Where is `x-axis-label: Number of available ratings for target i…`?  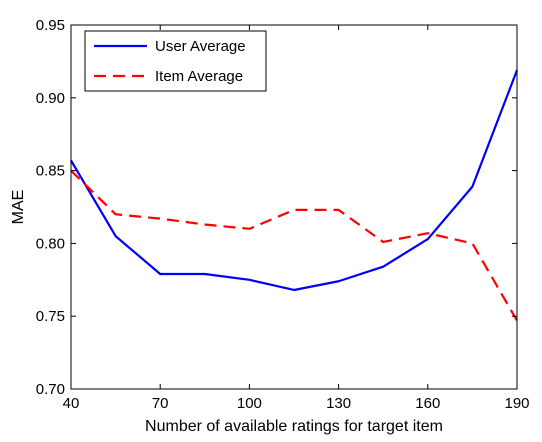
x-axis-label: Number of available ratings for target i… is located at coordinates (294, 426).